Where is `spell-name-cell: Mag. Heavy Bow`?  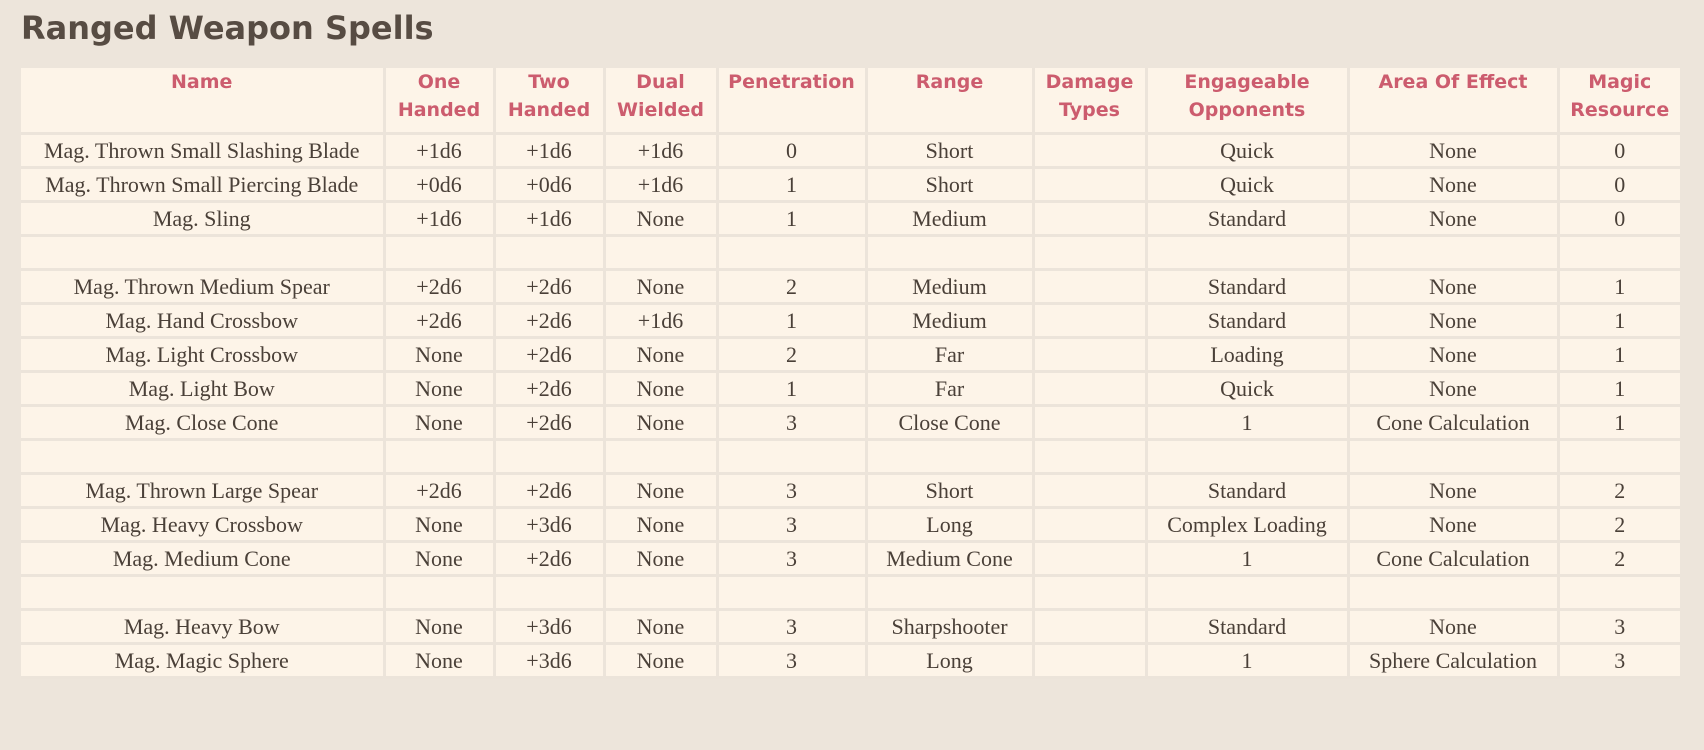
spell-name-cell: Mag. Heavy Bow is located at coordinates (203, 626).